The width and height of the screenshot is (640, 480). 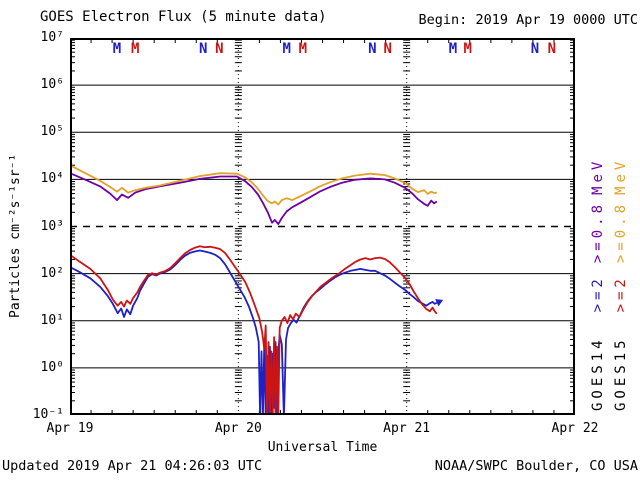 What do you see at coordinates (52, 85) in the screenshot?
I see `y-tick-label: 10⁶` at bounding box center [52, 85].